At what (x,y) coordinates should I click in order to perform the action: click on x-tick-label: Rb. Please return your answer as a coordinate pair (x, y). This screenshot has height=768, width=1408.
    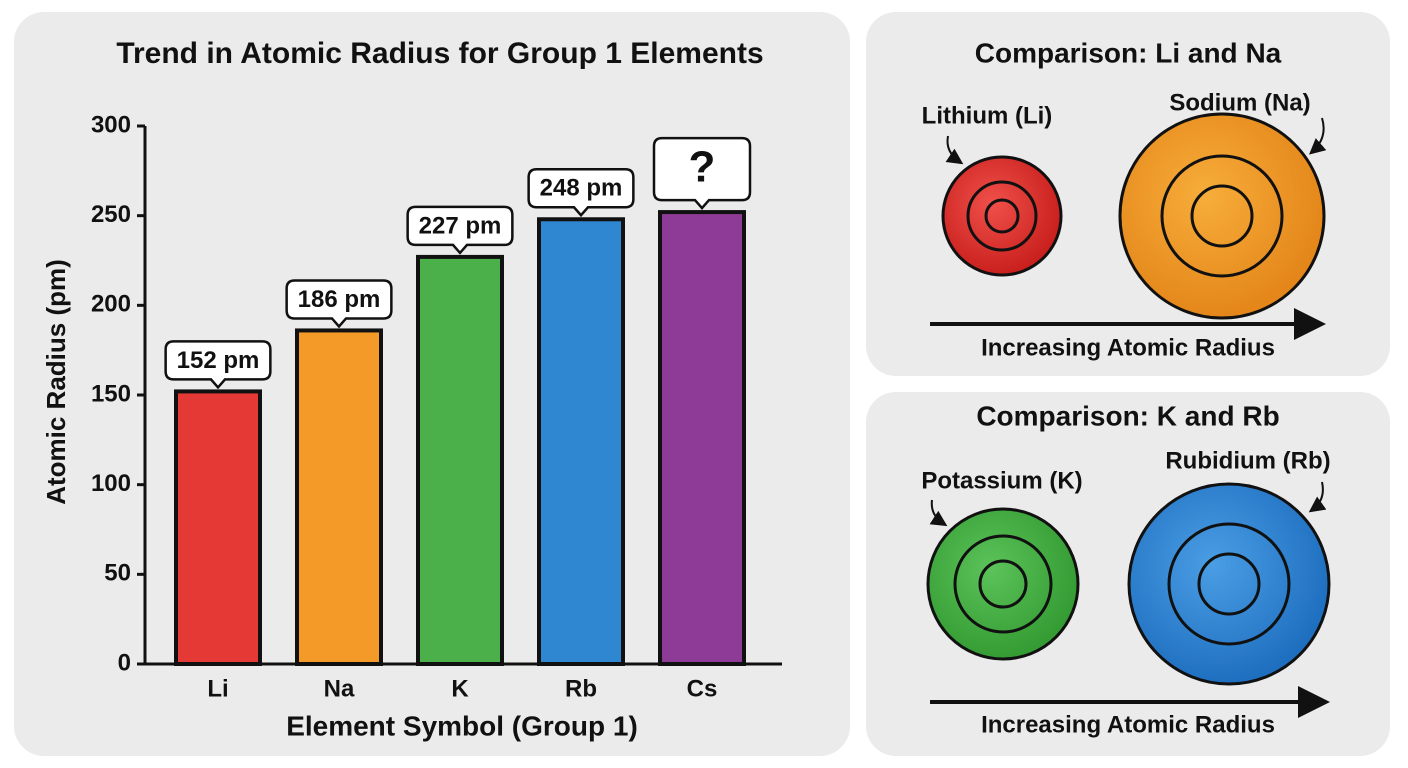
    Looking at the image, I should click on (581, 688).